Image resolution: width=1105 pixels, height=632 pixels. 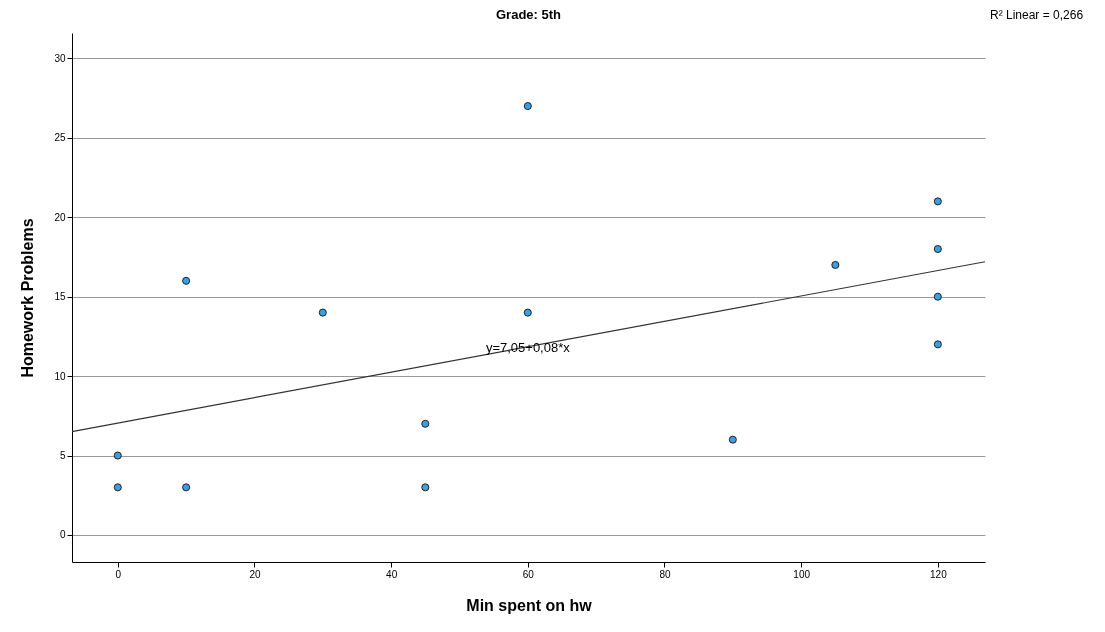 What do you see at coordinates (665, 574) in the screenshot?
I see `x-tick-label: 80` at bounding box center [665, 574].